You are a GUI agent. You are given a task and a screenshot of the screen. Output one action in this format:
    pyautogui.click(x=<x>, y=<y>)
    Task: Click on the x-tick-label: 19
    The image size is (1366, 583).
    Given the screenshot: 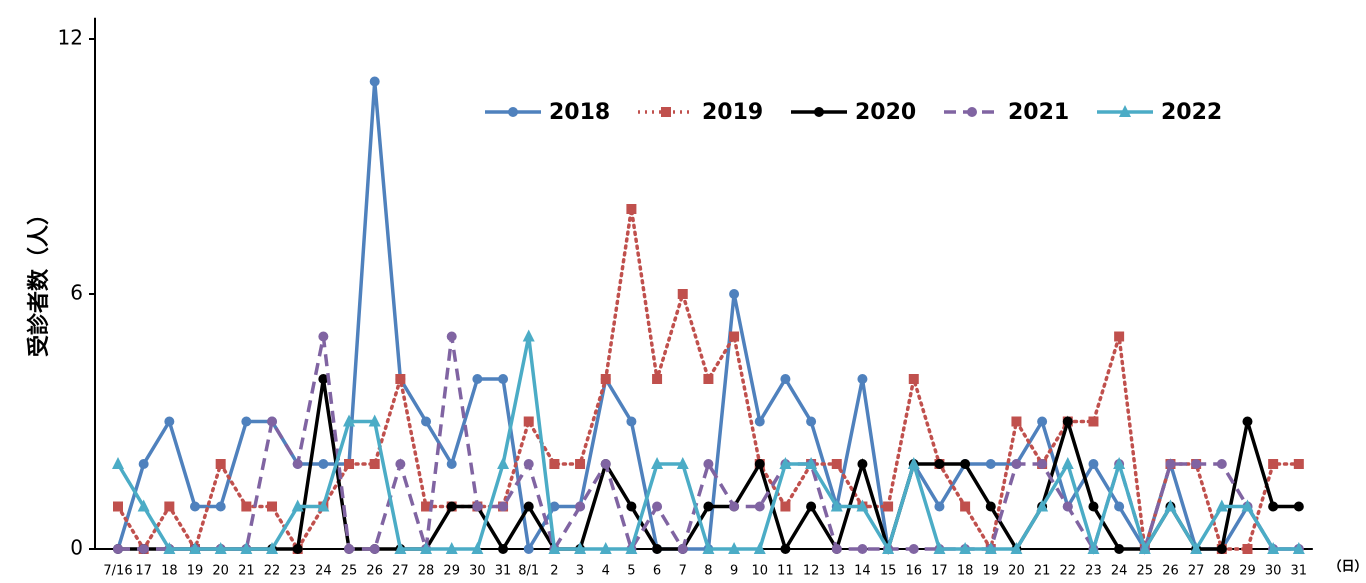 What is the action you would take?
    pyautogui.click(x=195, y=571)
    